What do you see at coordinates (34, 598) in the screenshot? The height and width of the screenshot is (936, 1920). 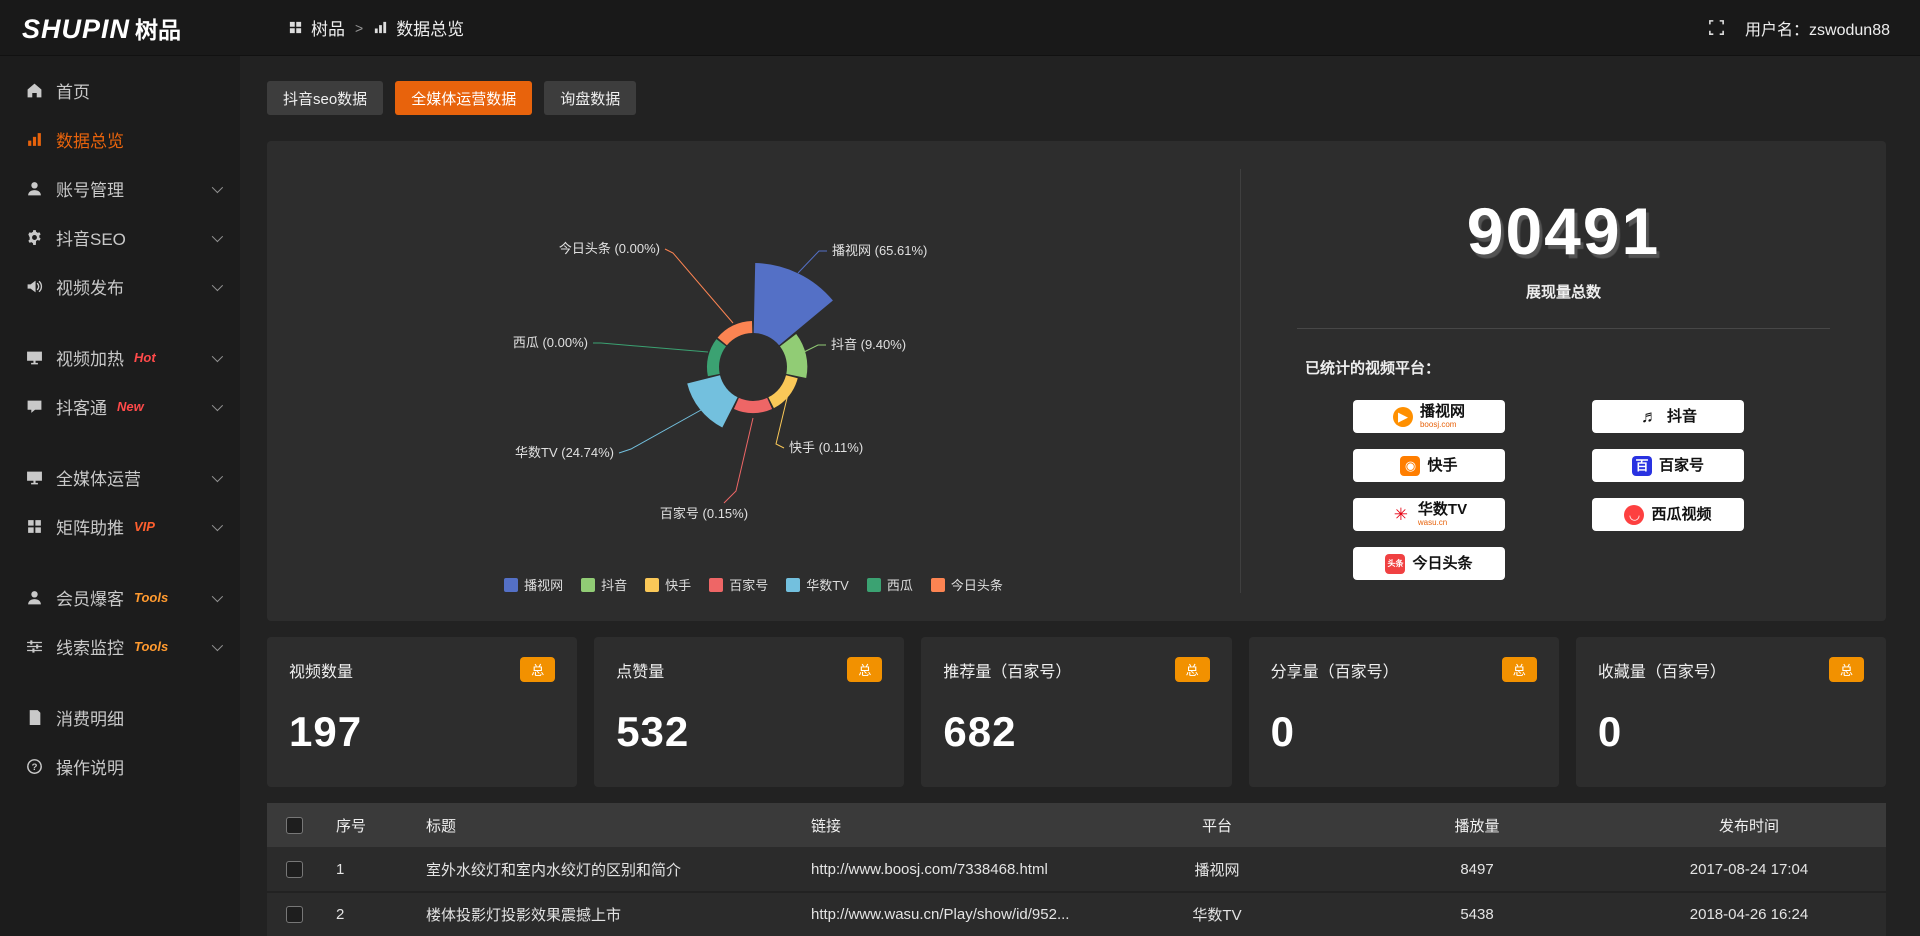 I see `user-icon` at bounding box center [34, 598].